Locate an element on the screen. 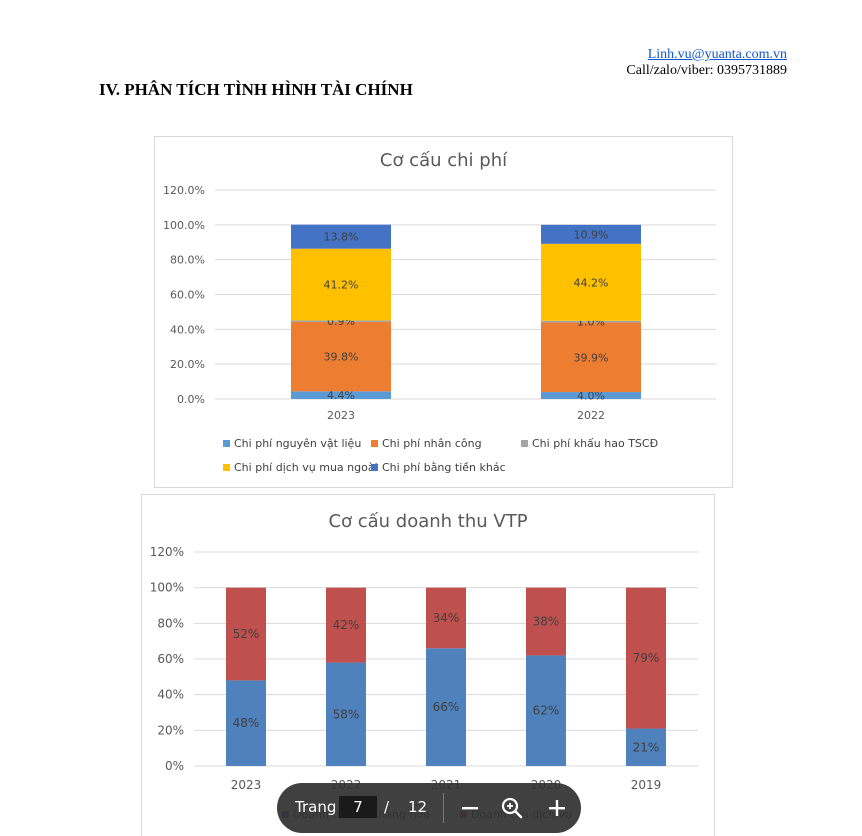  x-tick-label: 2019 is located at coordinates (646, 785).